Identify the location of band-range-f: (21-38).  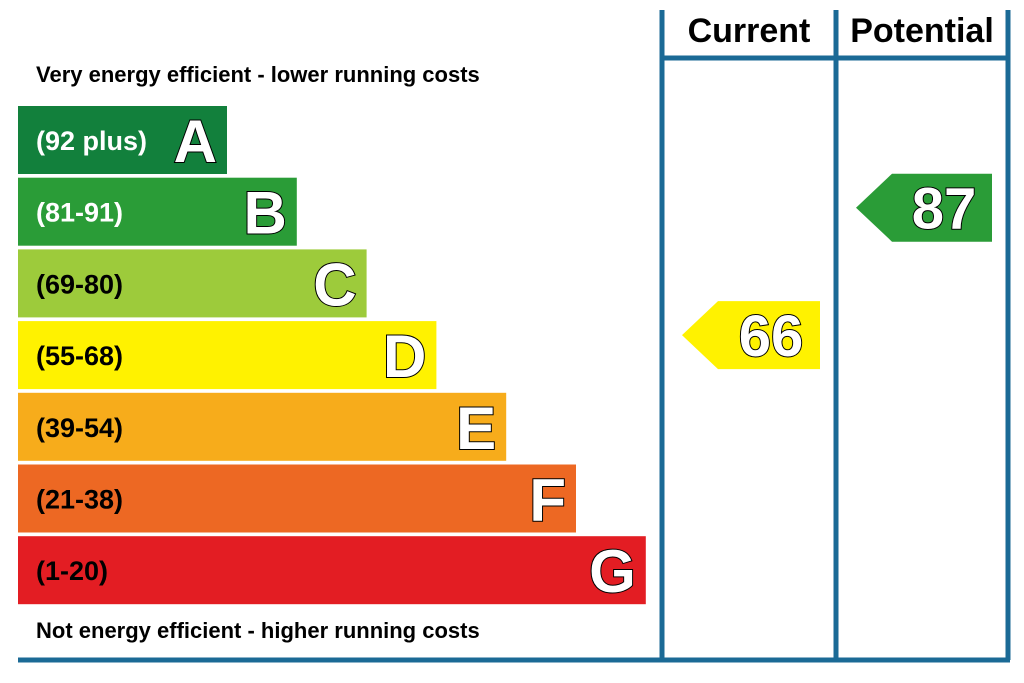
(79, 500).